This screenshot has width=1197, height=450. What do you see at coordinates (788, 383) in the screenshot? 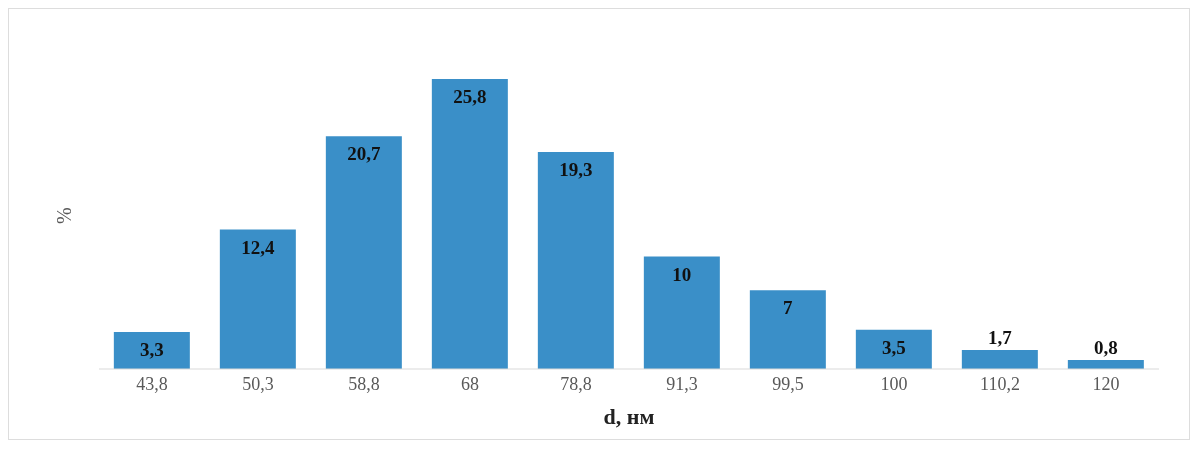
I see `x-tick-label: 99,5` at bounding box center [788, 383].